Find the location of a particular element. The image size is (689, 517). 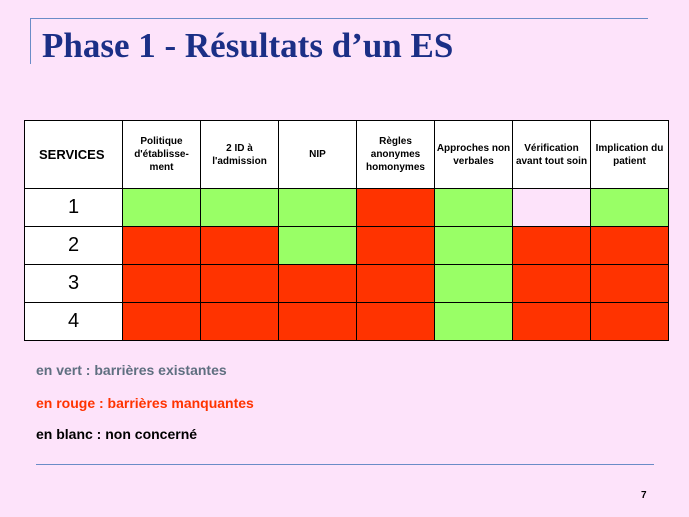

table-row: 4 is located at coordinates (346, 321).